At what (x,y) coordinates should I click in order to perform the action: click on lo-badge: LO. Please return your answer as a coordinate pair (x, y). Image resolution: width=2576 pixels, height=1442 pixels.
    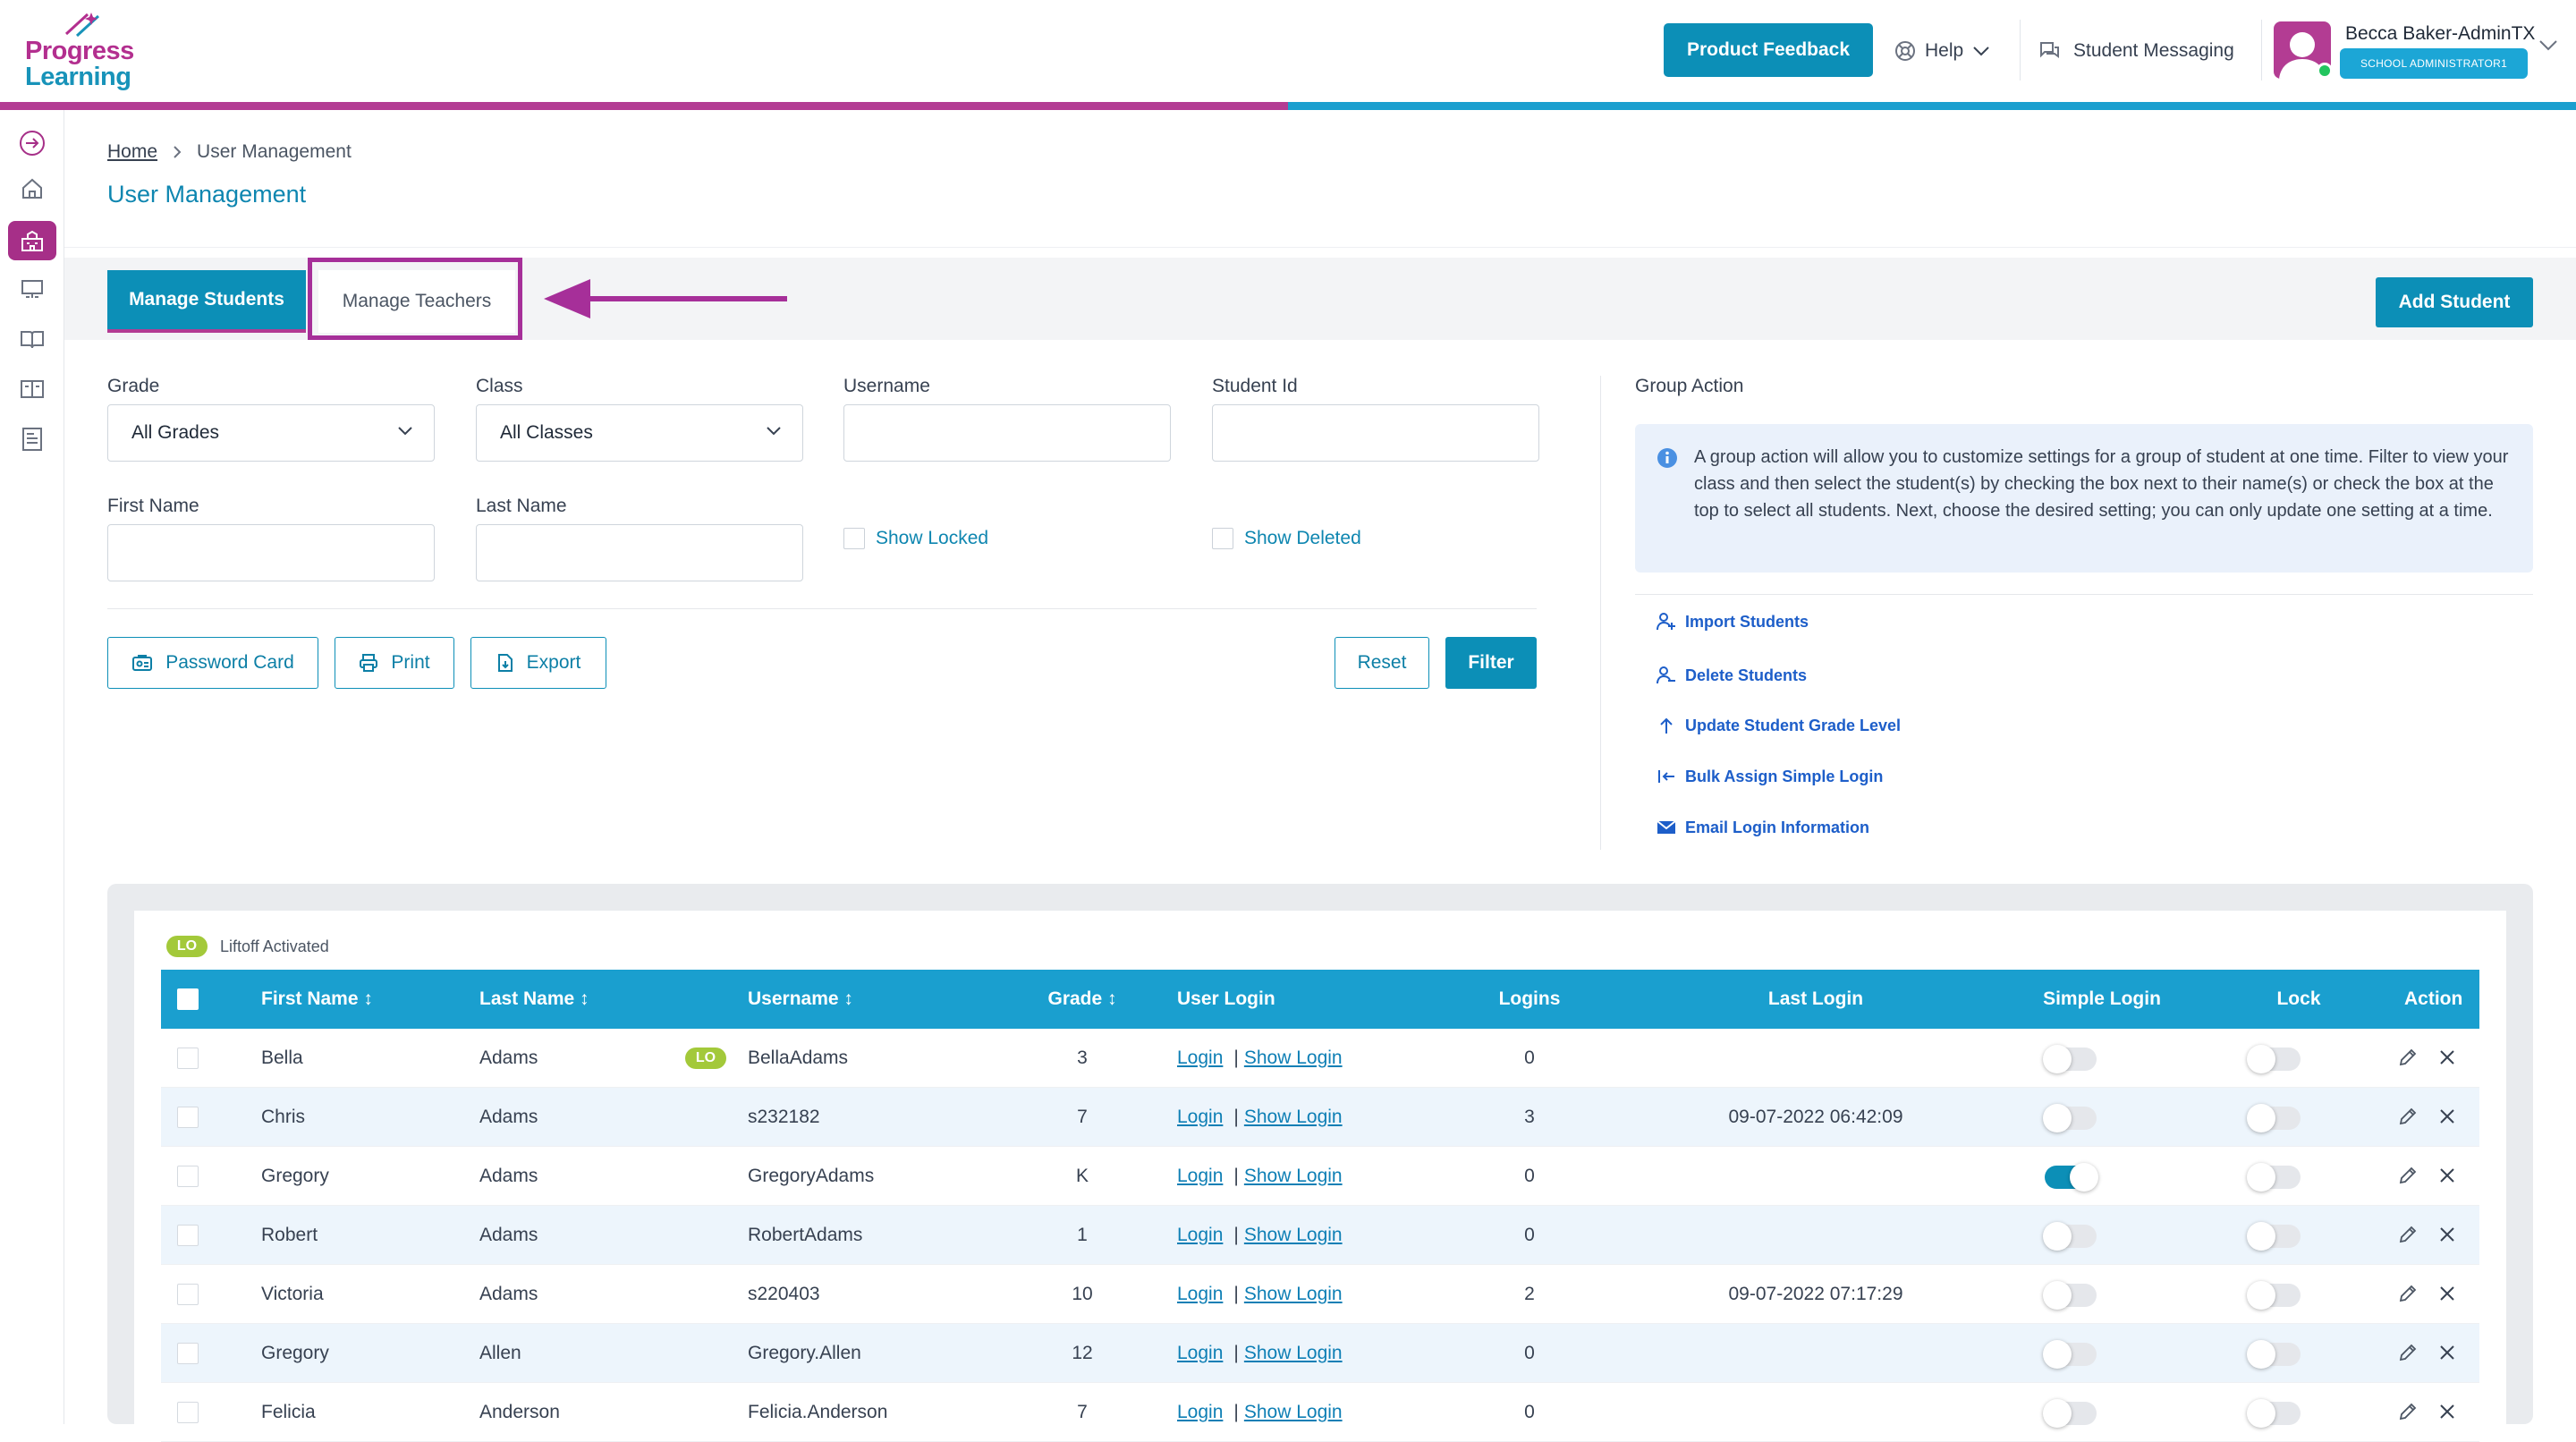
    Looking at the image, I should click on (705, 1058).